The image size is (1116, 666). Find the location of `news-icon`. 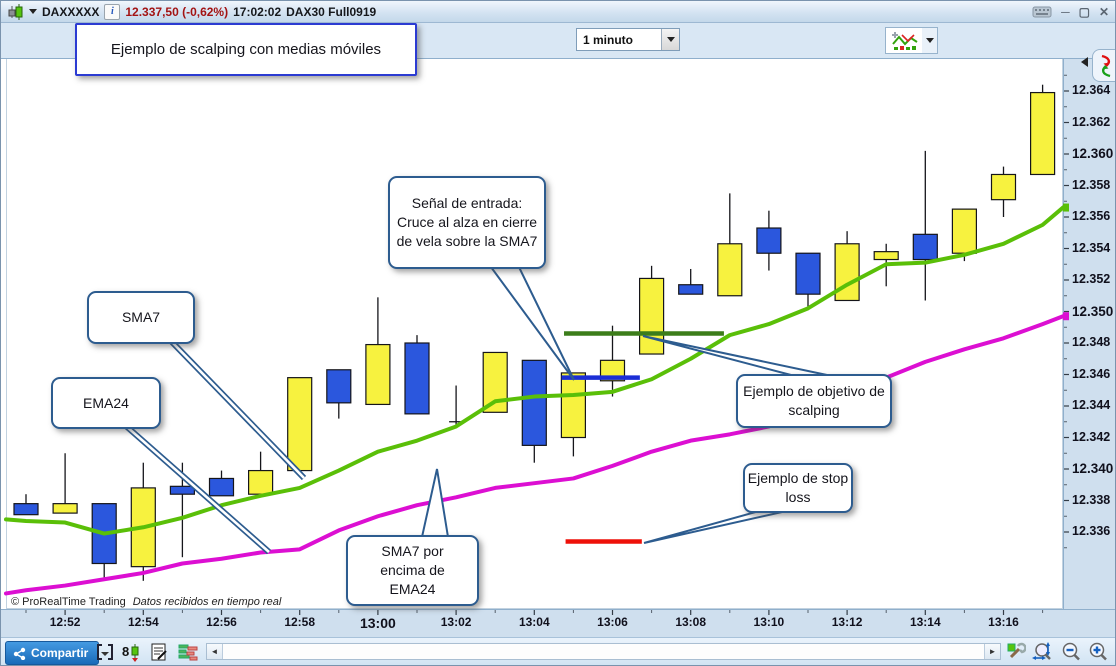

news-icon is located at coordinates (159, 652).